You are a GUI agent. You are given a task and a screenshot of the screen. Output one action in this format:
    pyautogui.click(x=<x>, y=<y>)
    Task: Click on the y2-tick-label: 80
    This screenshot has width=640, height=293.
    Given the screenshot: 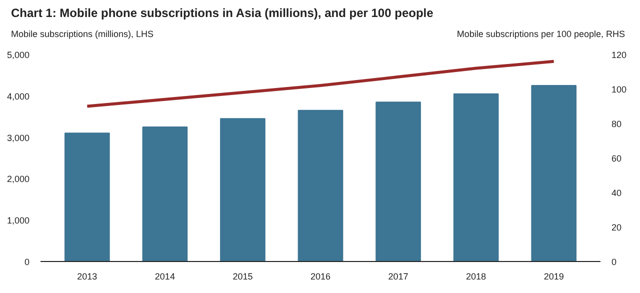 What is the action you would take?
    pyautogui.click(x=617, y=124)
    